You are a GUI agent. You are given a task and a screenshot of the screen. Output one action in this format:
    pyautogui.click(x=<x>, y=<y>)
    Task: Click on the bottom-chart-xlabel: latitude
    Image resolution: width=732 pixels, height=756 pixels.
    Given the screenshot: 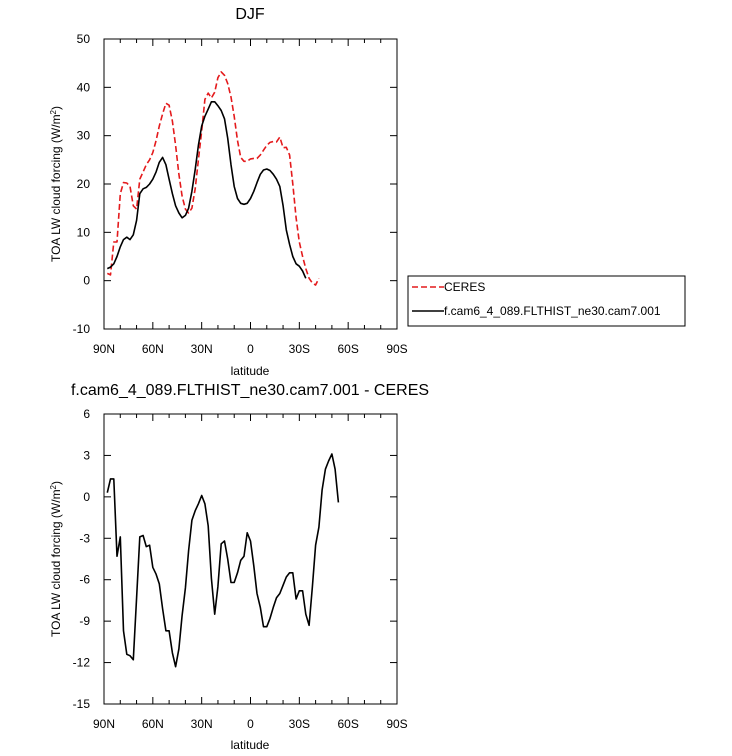 What is the action you would take?
    pyautogui.click(x=250, y=745)
    